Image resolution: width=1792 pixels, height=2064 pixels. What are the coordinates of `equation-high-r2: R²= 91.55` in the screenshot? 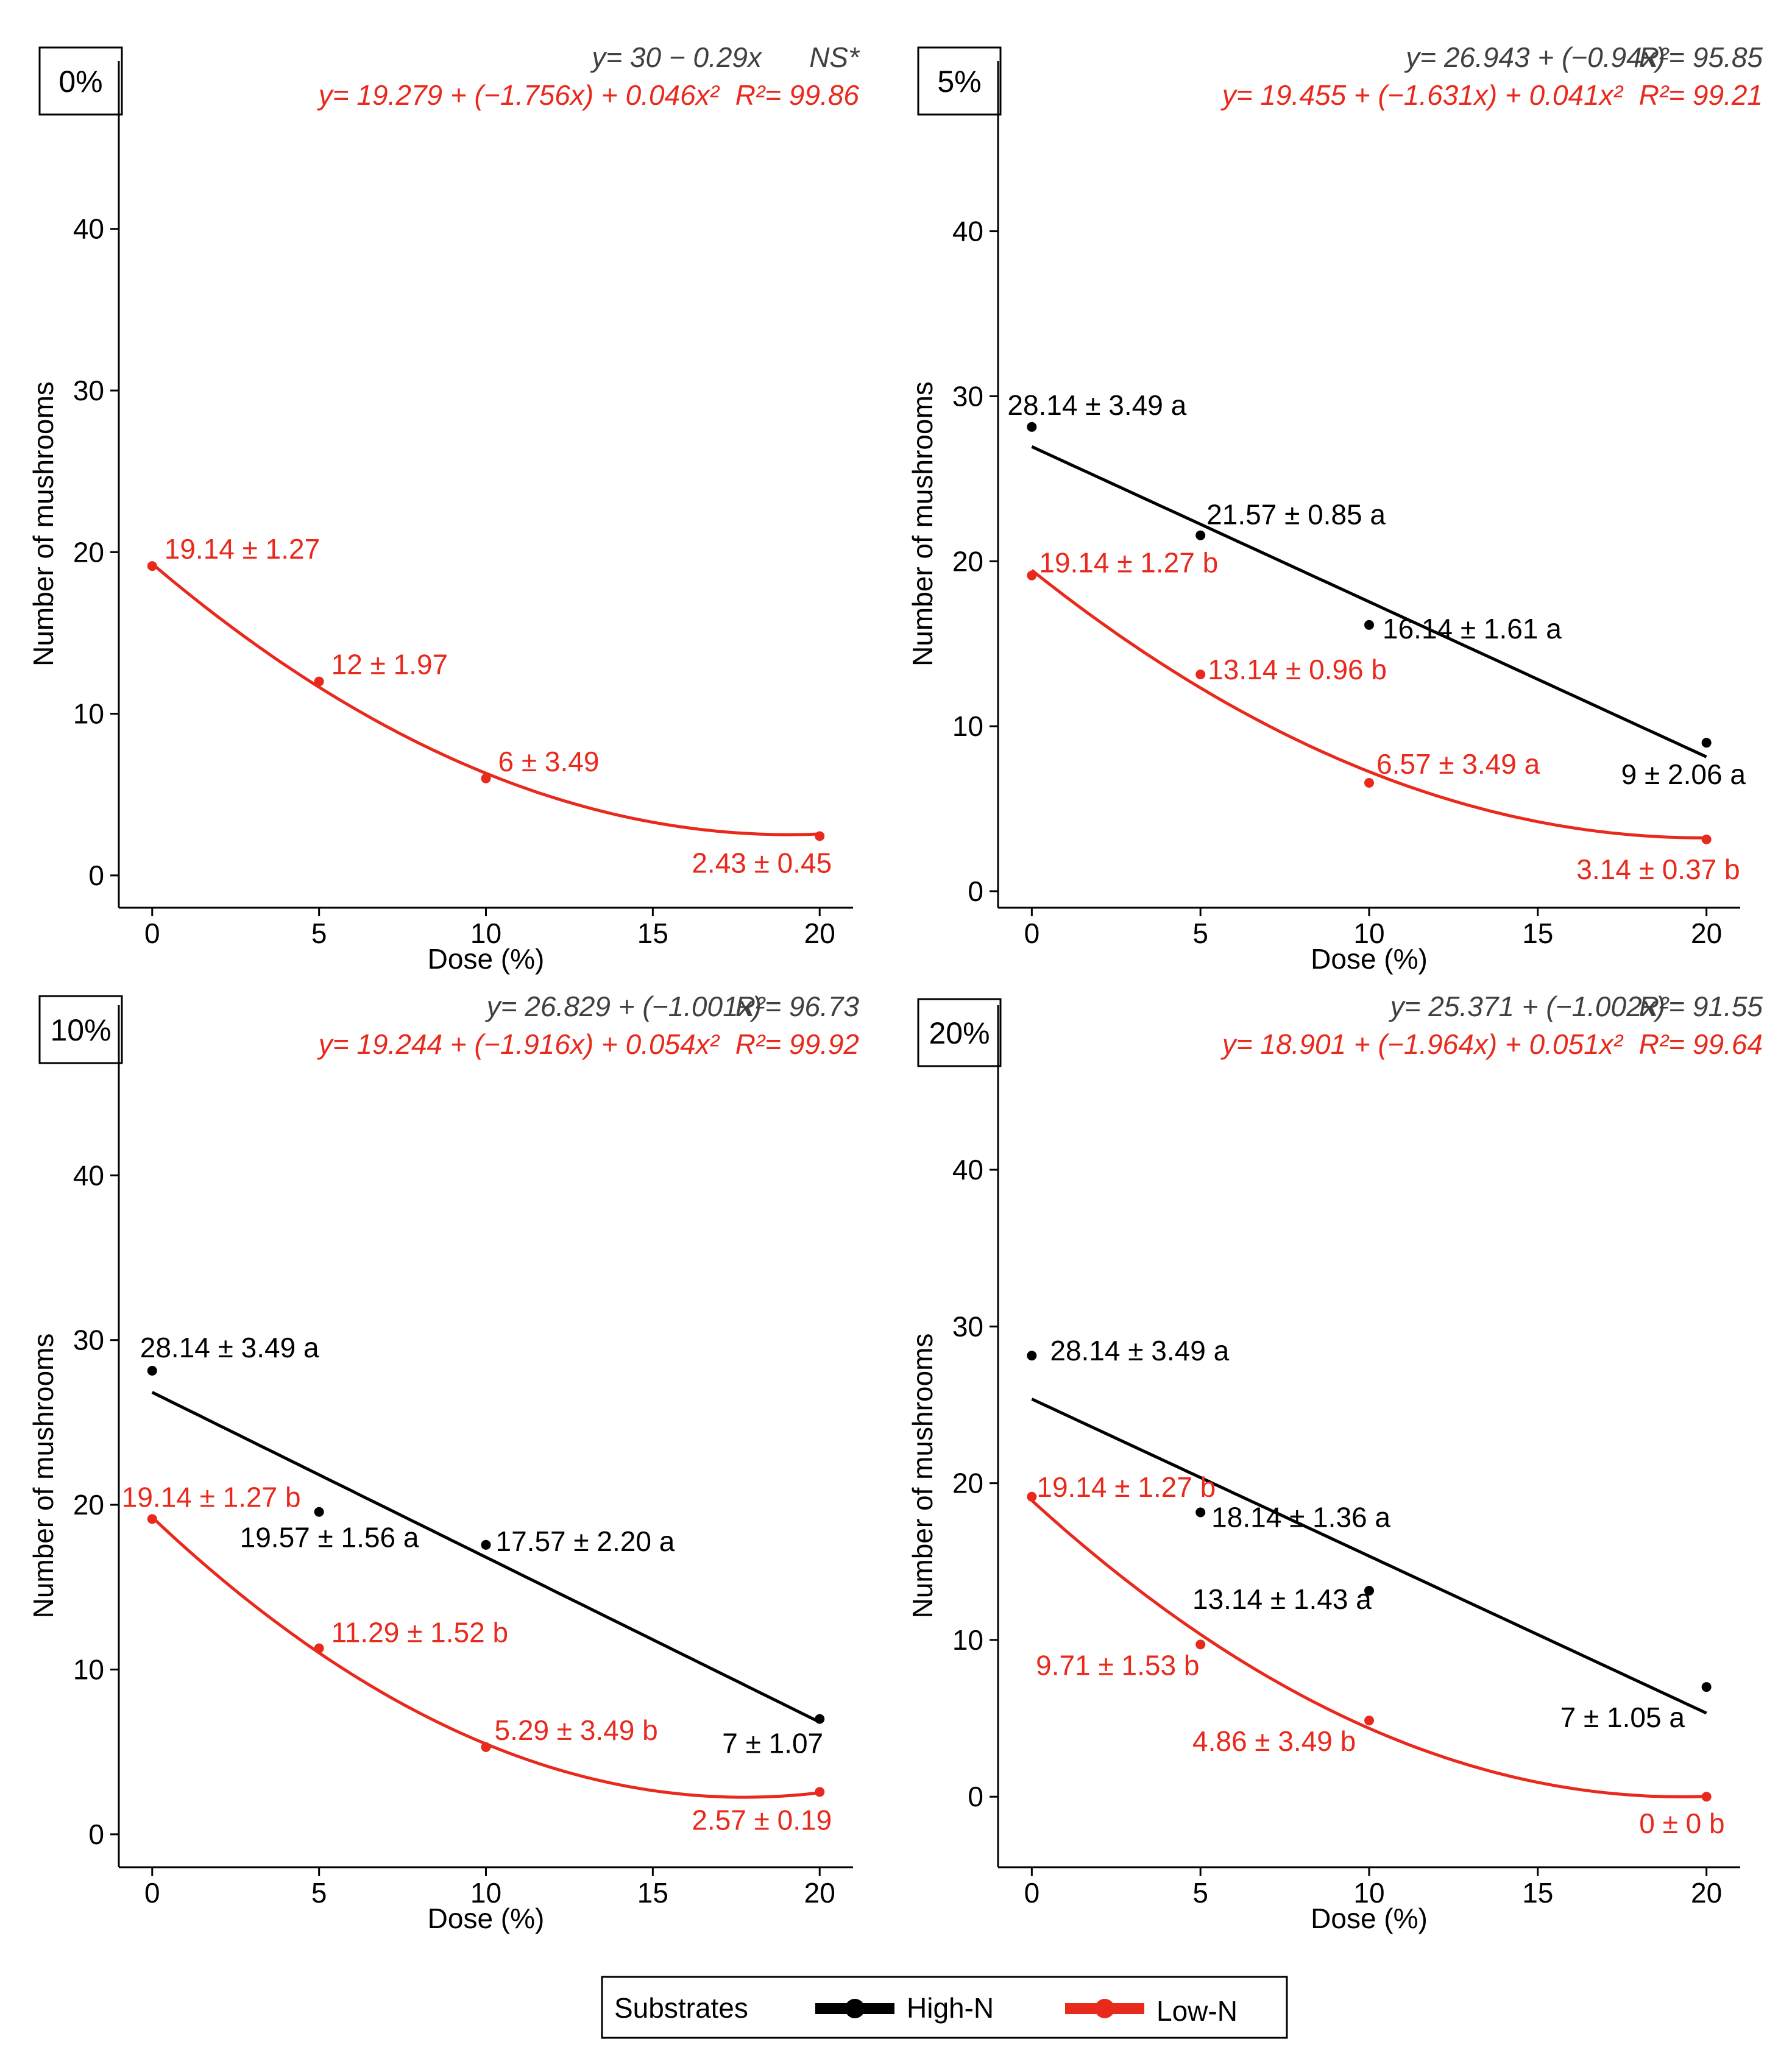 It's located at (1701, 1006).